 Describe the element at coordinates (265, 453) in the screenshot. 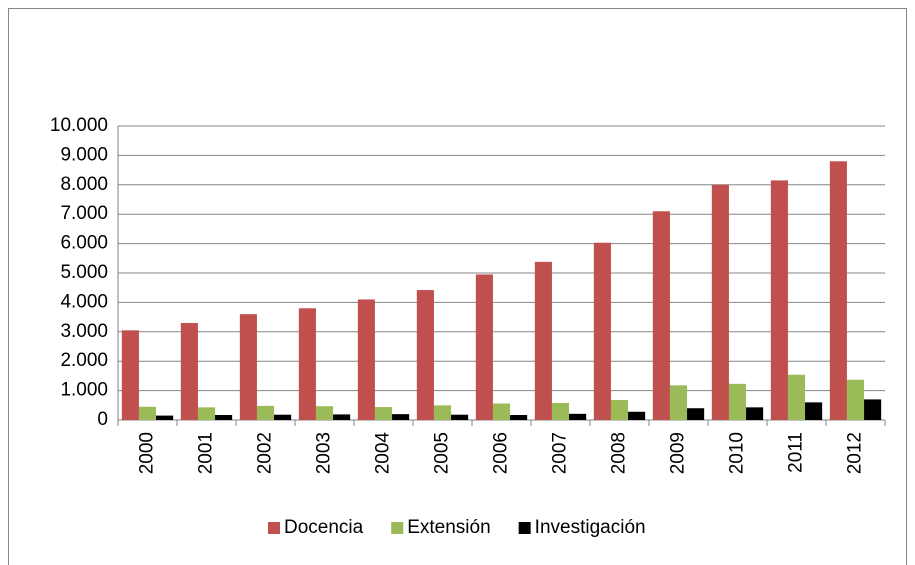

I see `x-tick-label: 2002` at that location.